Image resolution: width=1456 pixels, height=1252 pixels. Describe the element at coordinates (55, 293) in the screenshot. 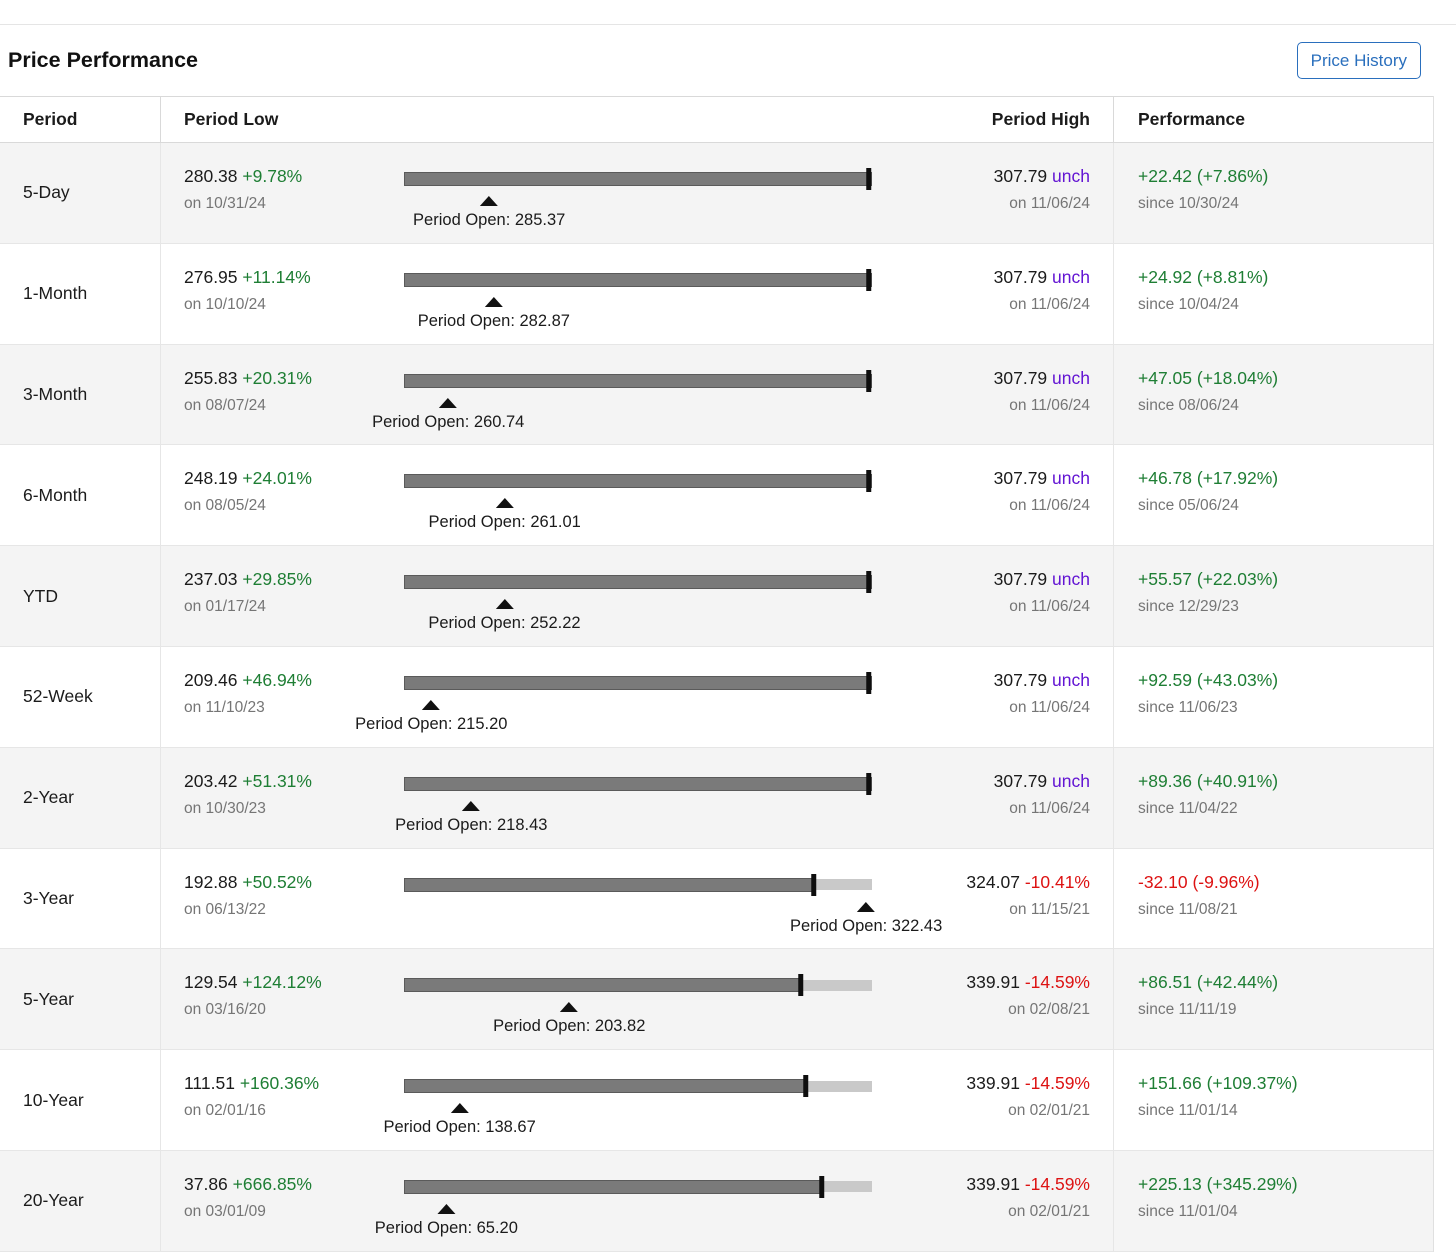

I see `period-label: 1-Month` at that location.